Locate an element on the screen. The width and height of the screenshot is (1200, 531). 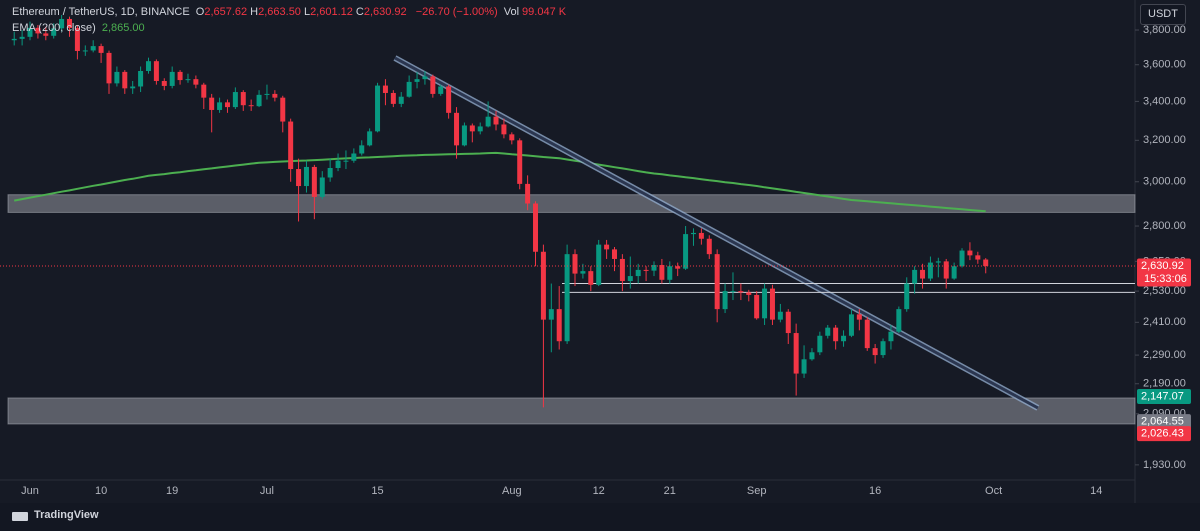
y-tick-label: 2,190.00 is located at coordinates (1164, 384).